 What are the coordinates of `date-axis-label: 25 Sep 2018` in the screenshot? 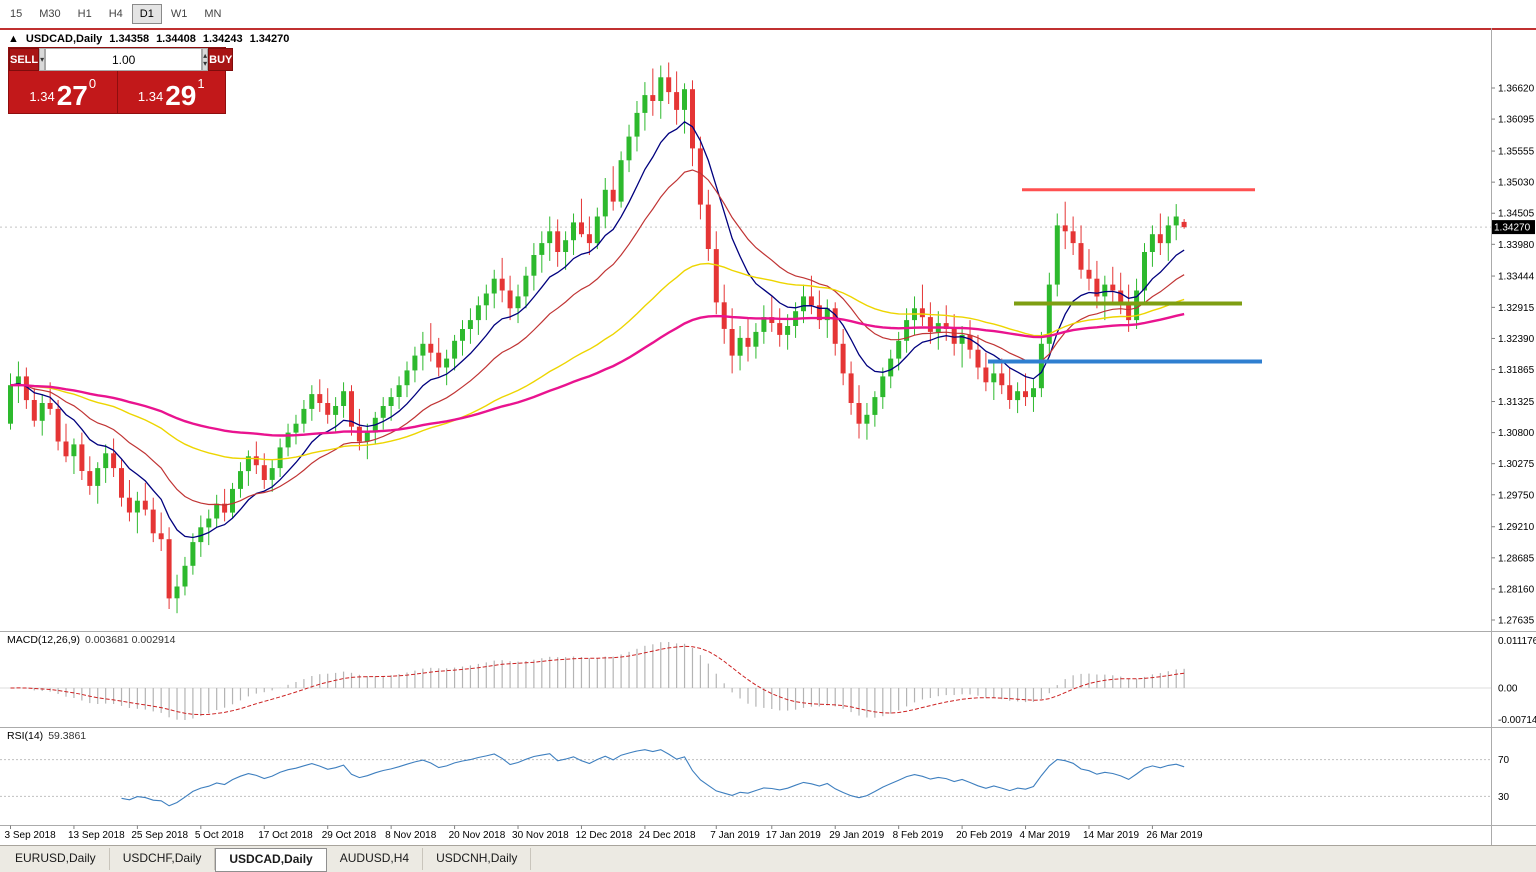 It's located at (159, 835).